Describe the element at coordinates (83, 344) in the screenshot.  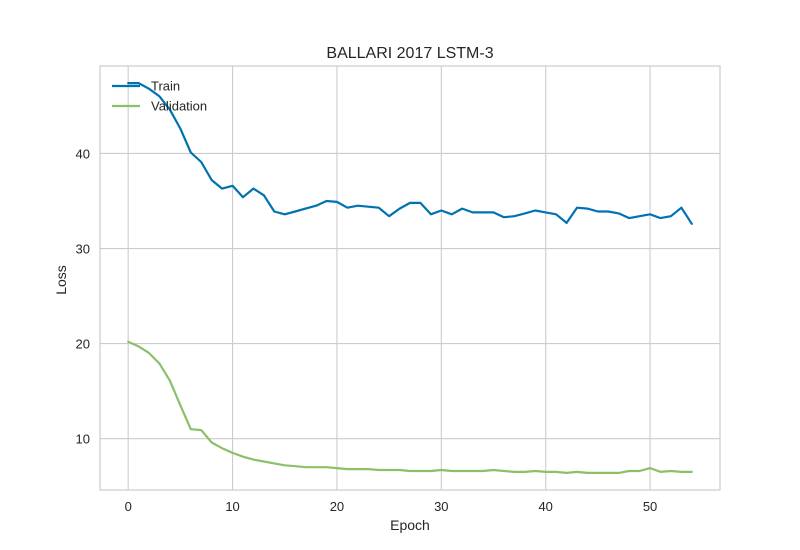
I see `y-tick-label: 20` at that location.